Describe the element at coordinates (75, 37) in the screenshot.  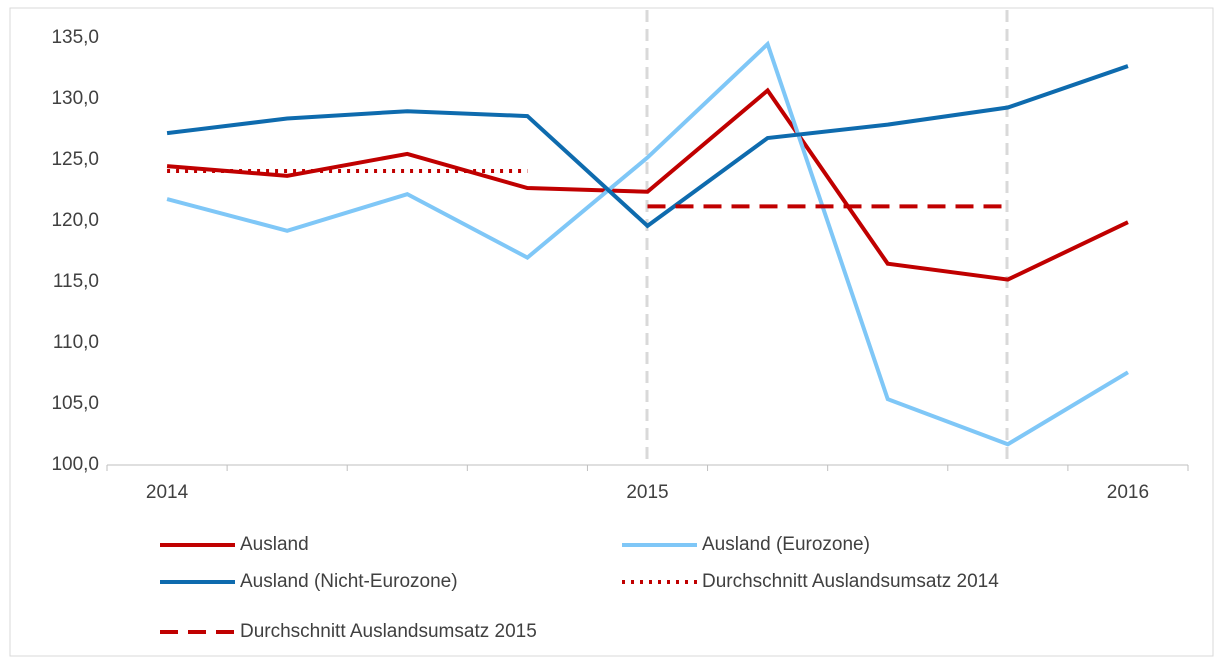
I see `y-tick-label: 135,0` at that location.